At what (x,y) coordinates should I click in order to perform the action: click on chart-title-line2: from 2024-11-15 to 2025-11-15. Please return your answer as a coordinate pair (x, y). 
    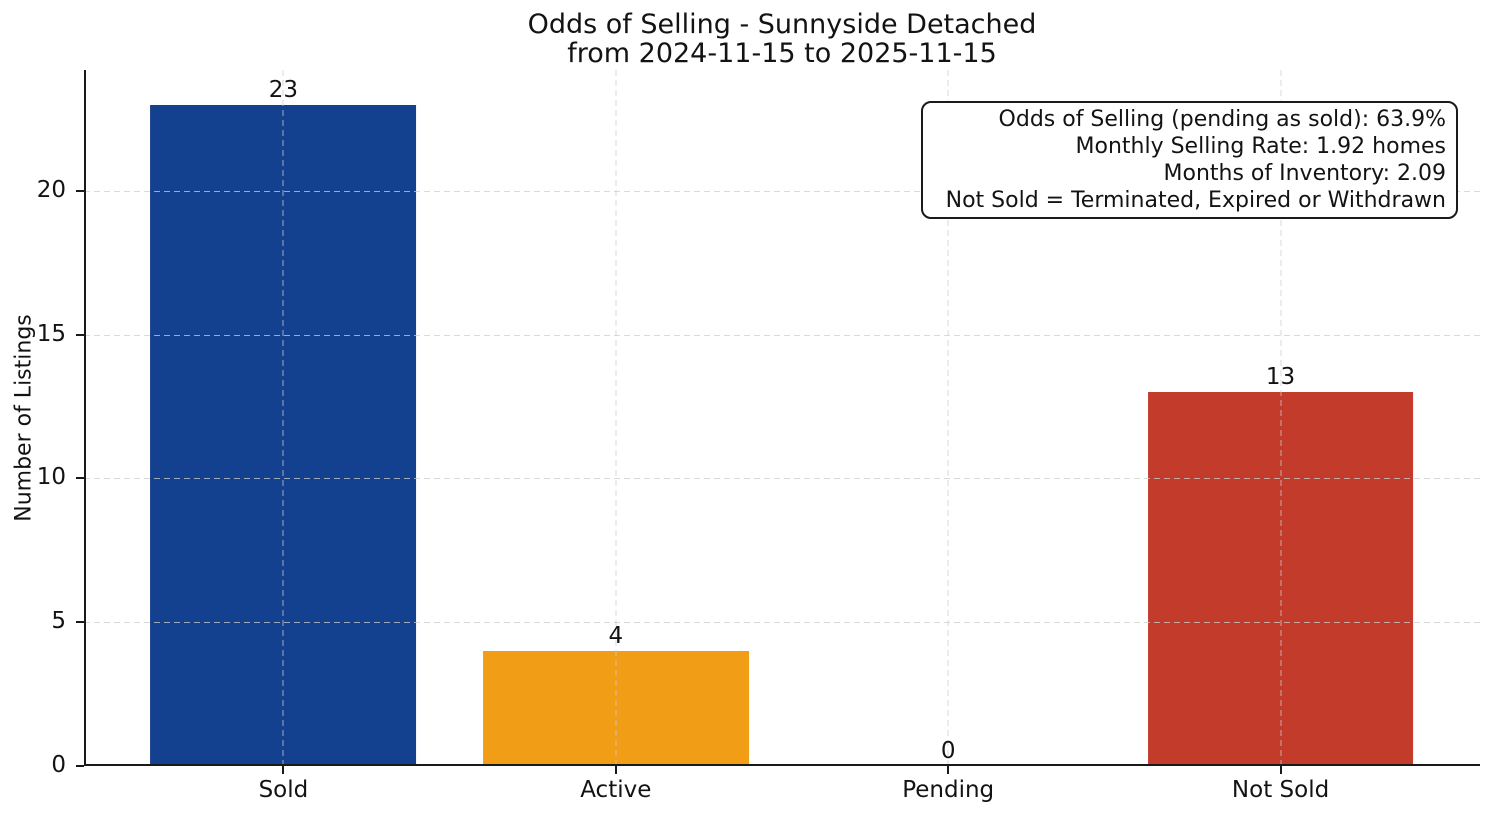
    Looking at the image, I should click on (782, 53).